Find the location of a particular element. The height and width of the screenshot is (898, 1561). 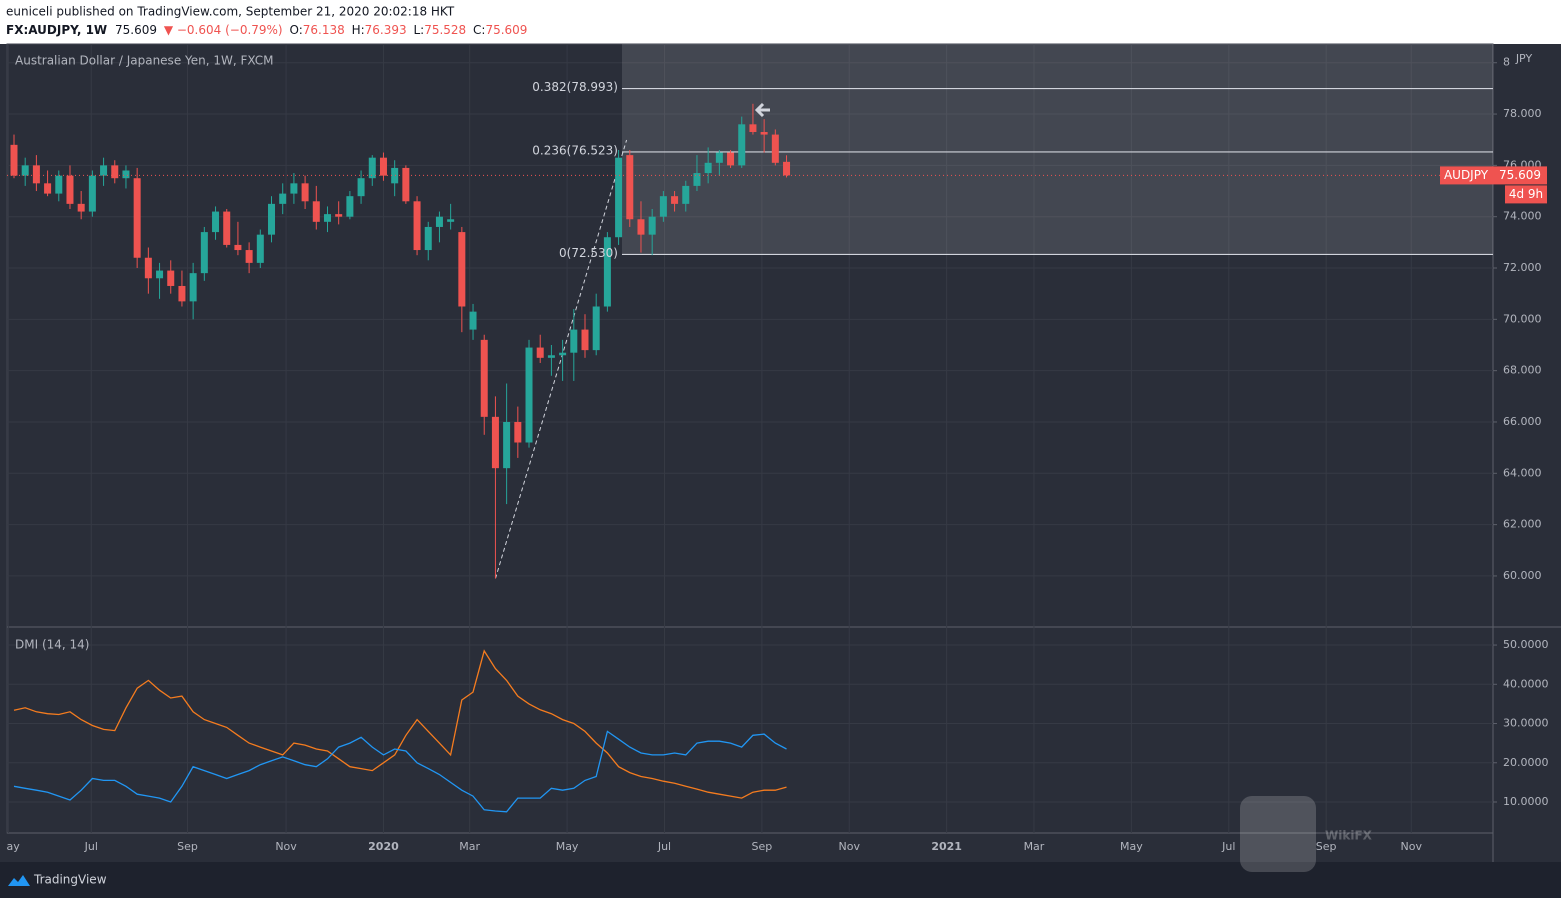

fib-label: 0.236(76.523) is located at coordinates (575, 150).